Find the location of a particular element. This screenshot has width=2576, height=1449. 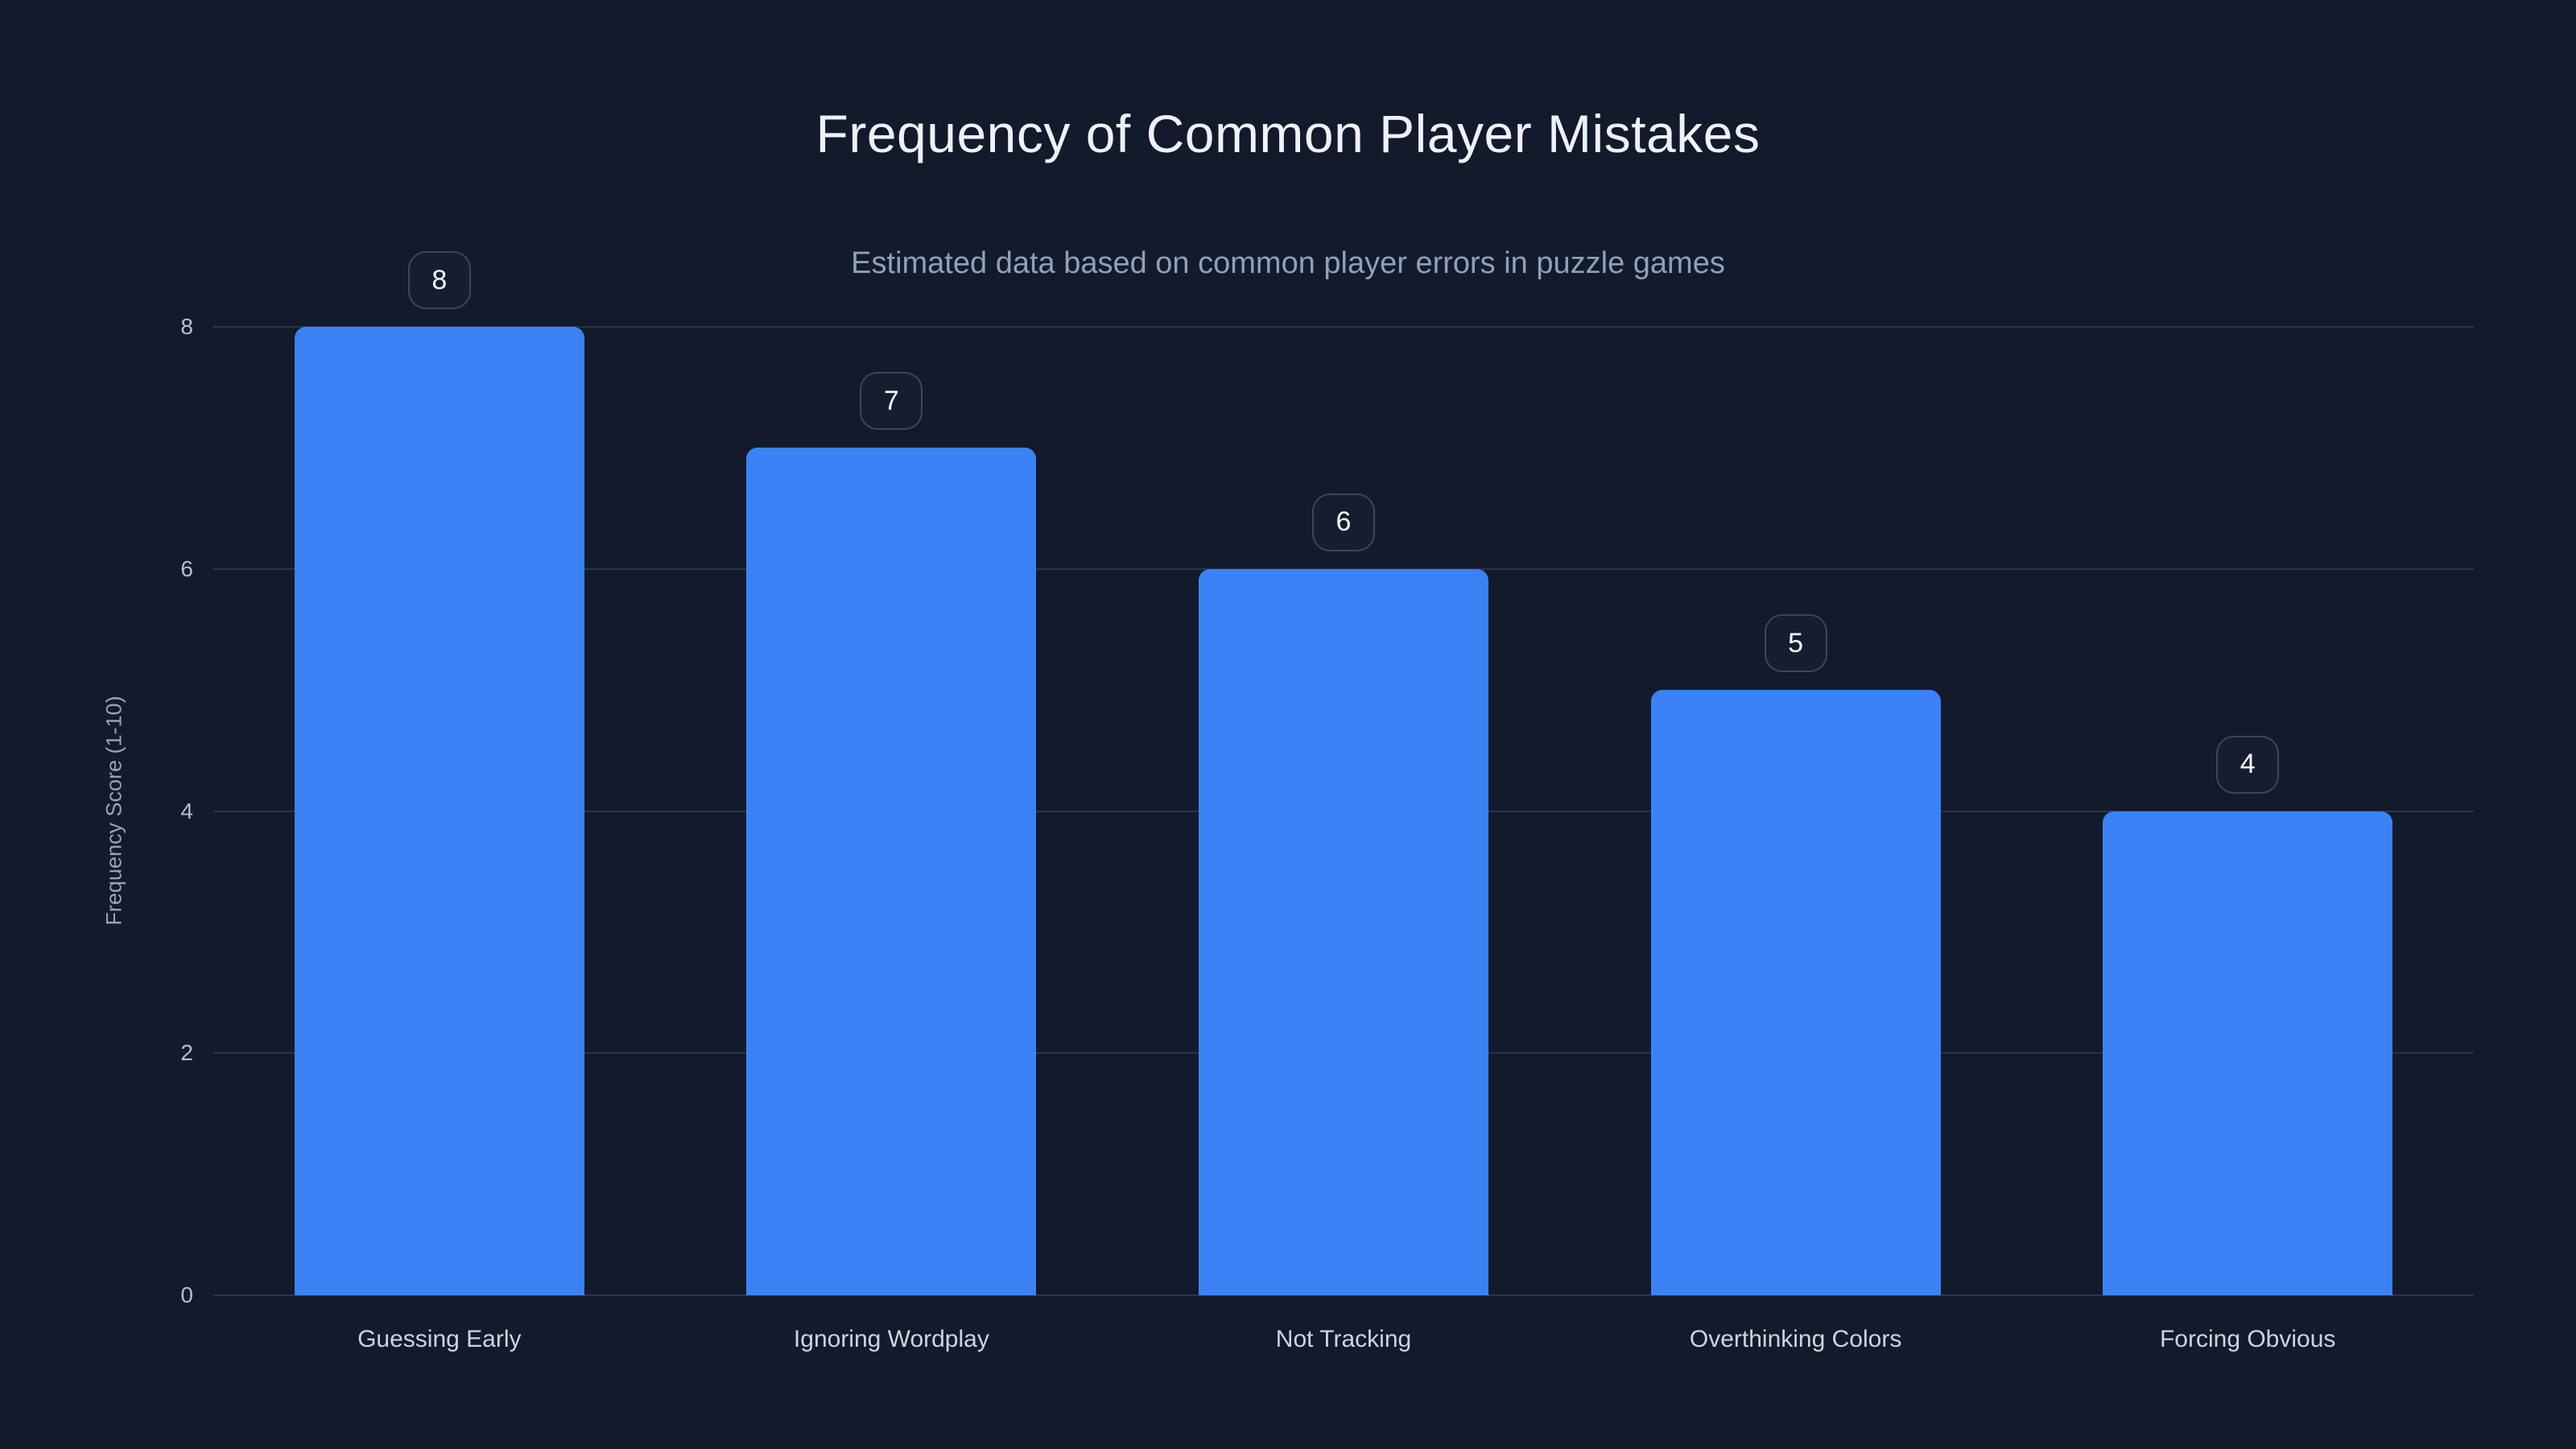

y-tick-label-0: 0 is located at coordinates (186, 1294).